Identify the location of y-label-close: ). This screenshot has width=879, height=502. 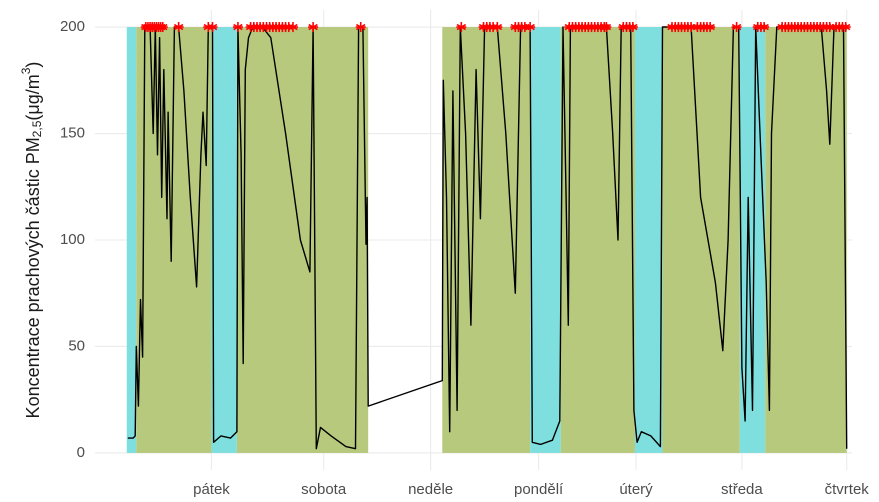
(33, 65).